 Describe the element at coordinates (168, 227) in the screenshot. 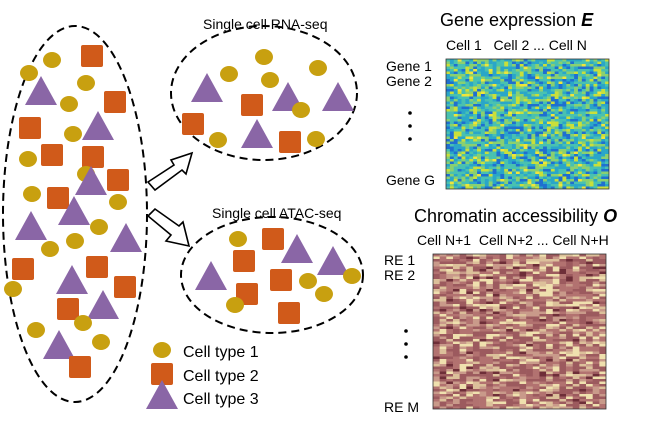

I see `arrow-to-atac-icon` at that location.